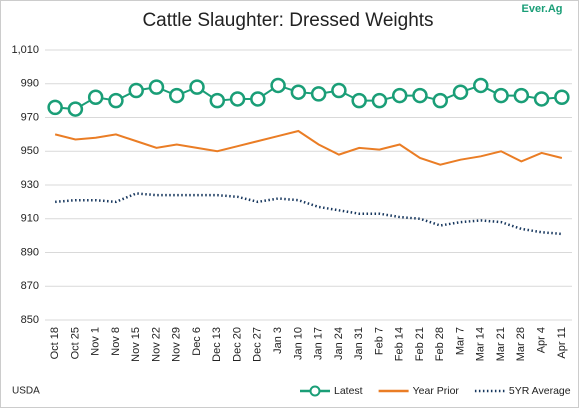 This screenshot has width=579, height=408. I want to click on x-tick-label: Dec 20, so click(237, 344).